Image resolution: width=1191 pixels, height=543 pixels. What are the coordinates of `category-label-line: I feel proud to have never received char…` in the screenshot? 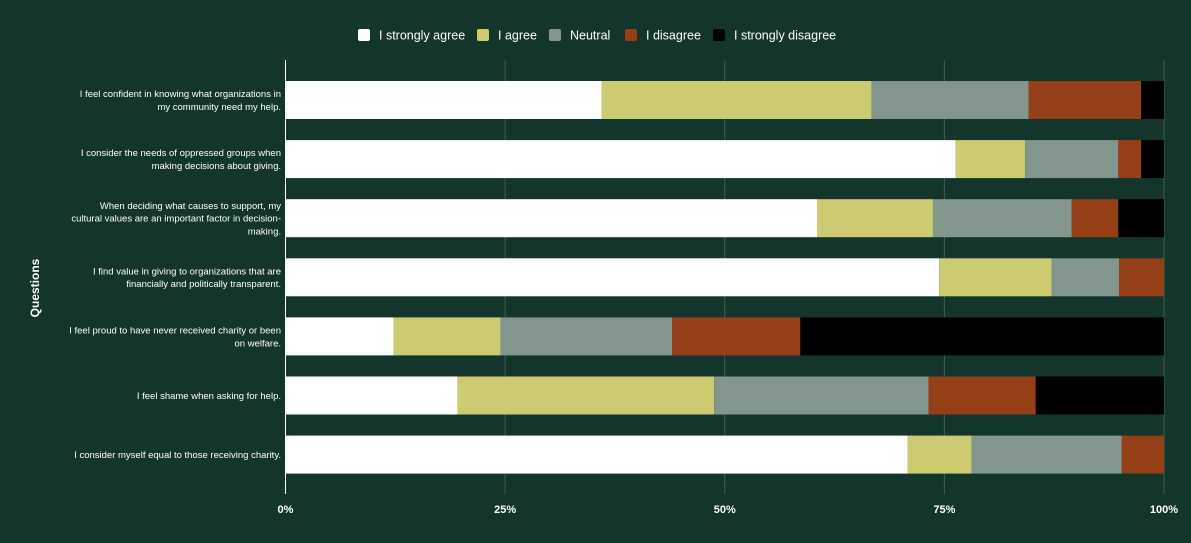 It's located at (175, 331).